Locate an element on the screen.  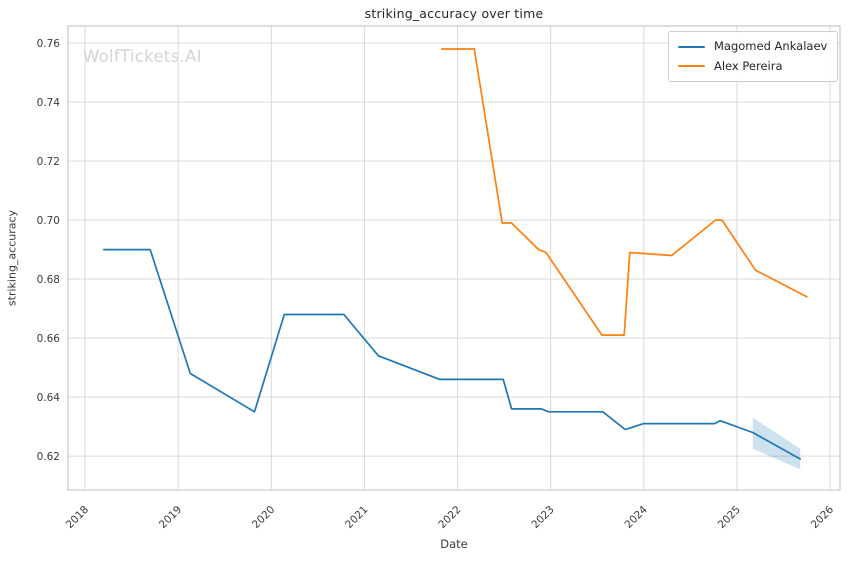
chart-title: striking_accuracy over time is located at coordinates (454, 13).